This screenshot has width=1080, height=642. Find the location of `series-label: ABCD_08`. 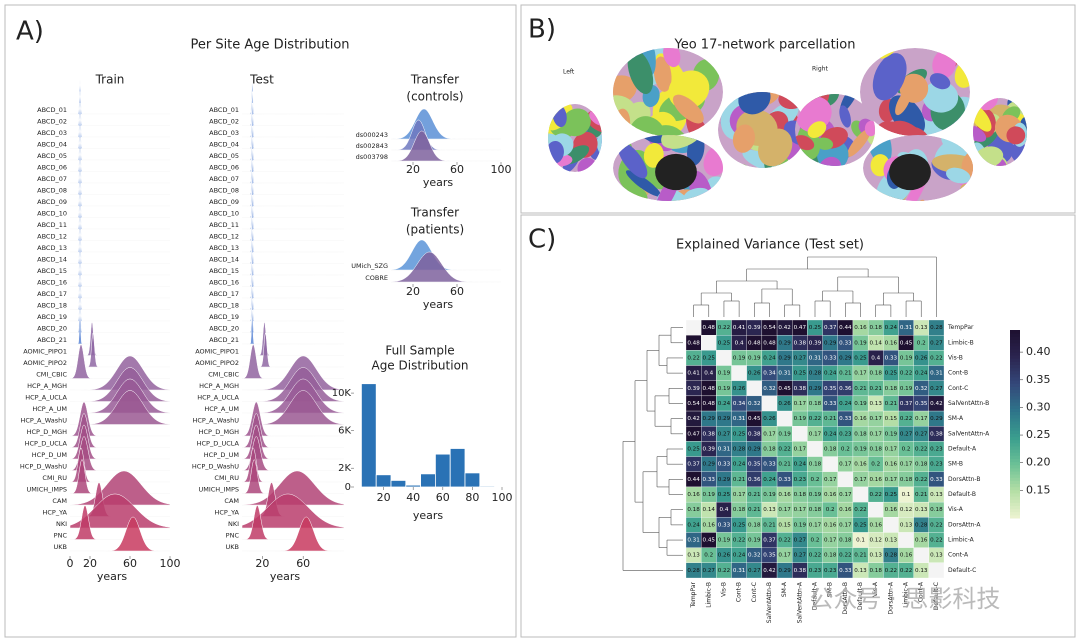

series-label: ABCD_08 is located at coordinates (224, 191).